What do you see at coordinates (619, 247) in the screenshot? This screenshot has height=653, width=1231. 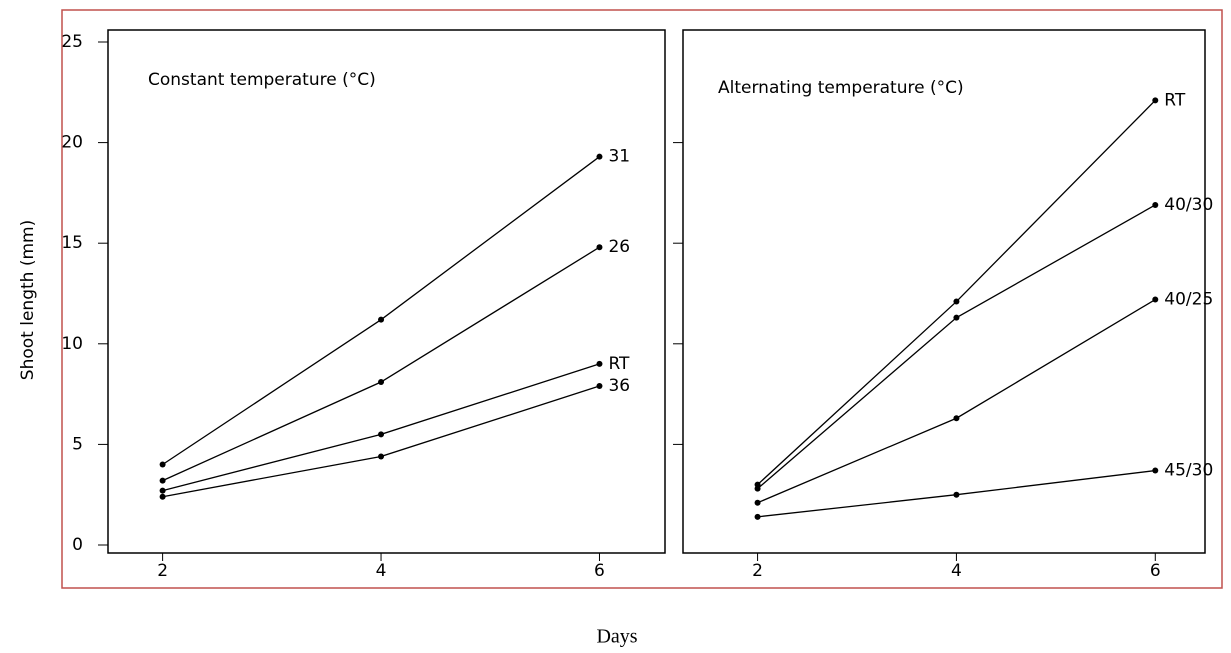 I see `series-label: 26` at bounding box center [619, 247].